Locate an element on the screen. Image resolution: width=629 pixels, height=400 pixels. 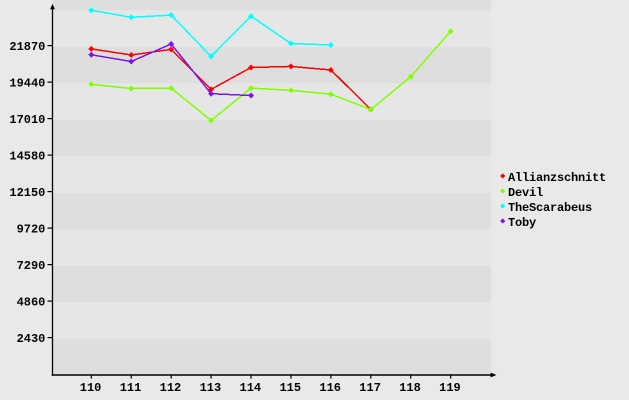
svg-text: 14580 is located at coordinates (27, 156).